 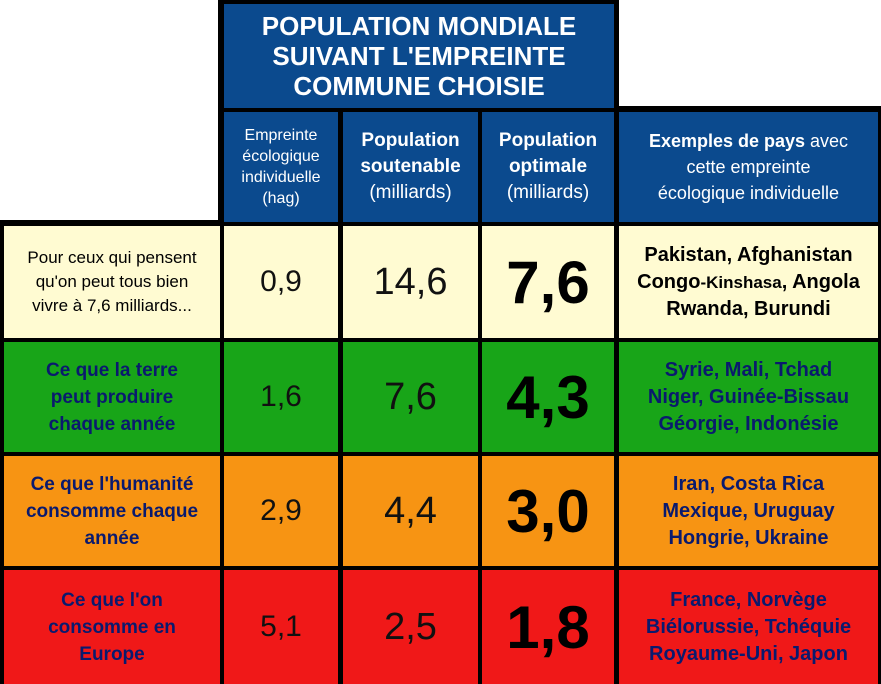 What do you see at coordinates (669, 281) in the screenshot?
I see `country-congo: Congo` at bounding box center [669, 281].